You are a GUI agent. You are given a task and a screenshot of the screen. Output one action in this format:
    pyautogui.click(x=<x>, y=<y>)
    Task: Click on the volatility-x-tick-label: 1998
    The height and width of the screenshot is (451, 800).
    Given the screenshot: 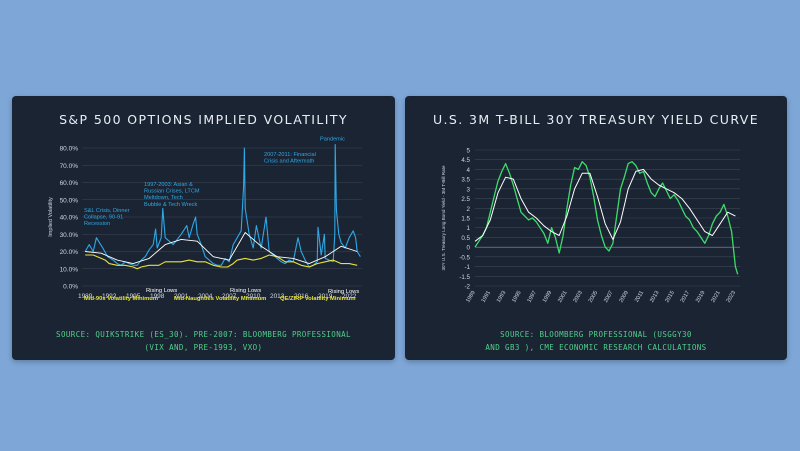 What is the action you would take?
    pyautogui.click(x=157, y=296)
    